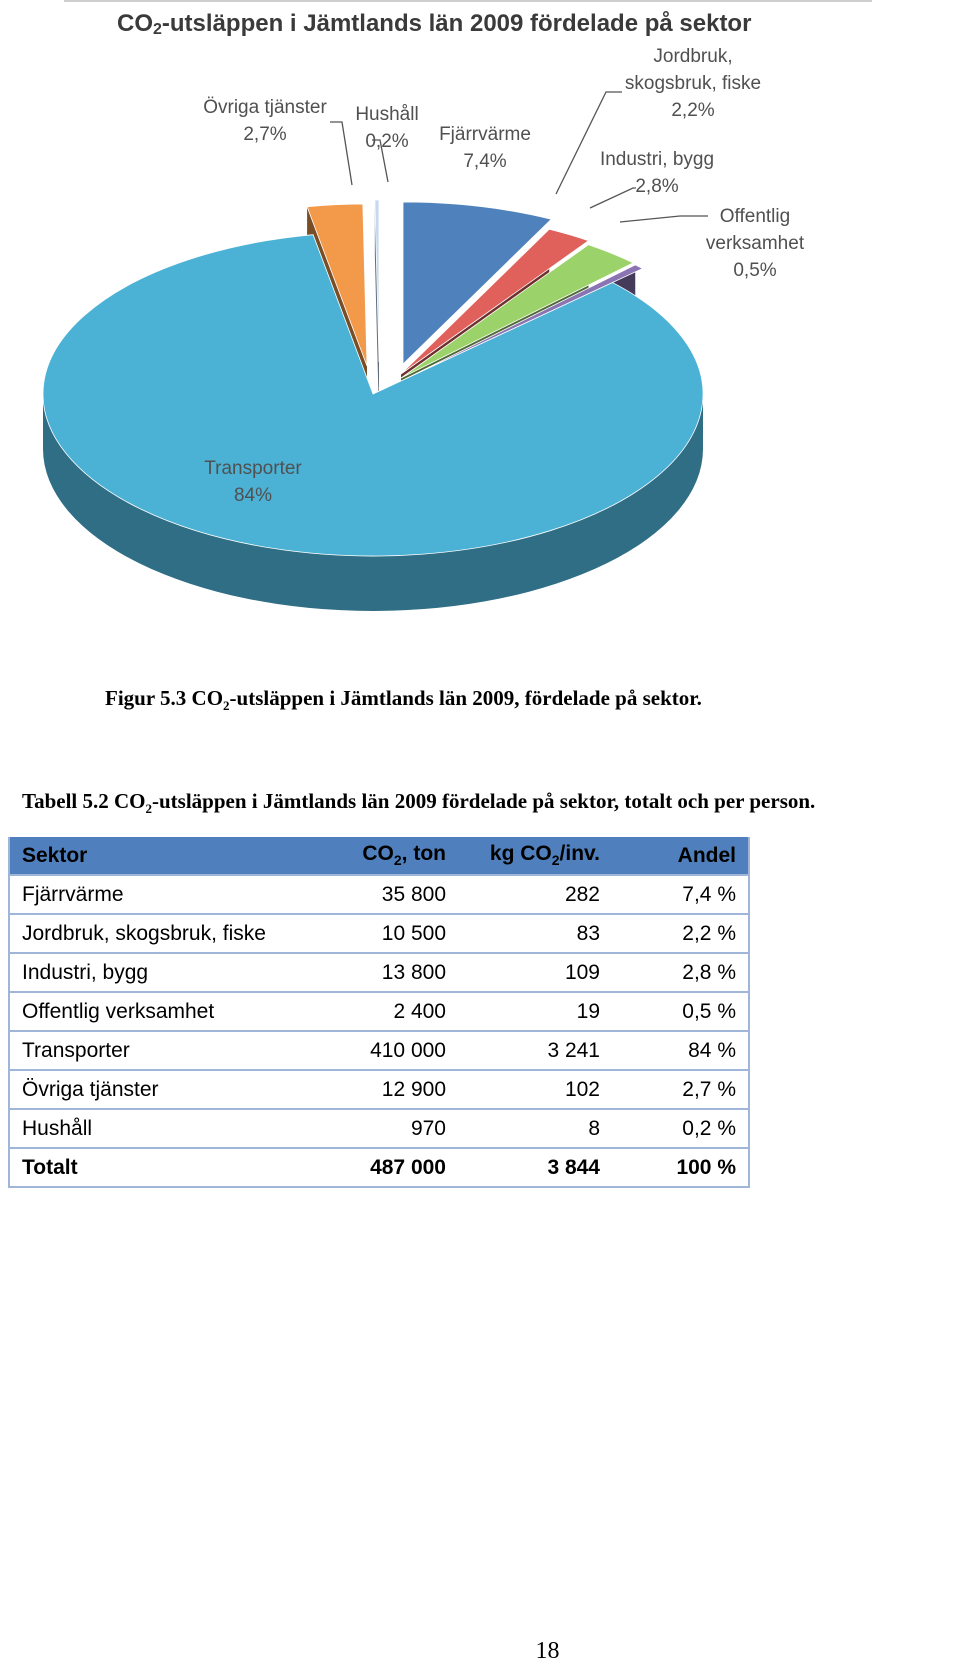 The image size is (960, 1675). Describe the element at coordinates (535, 973) in the screenshot. I see `cell-kg-per-inv: 109` at that location.